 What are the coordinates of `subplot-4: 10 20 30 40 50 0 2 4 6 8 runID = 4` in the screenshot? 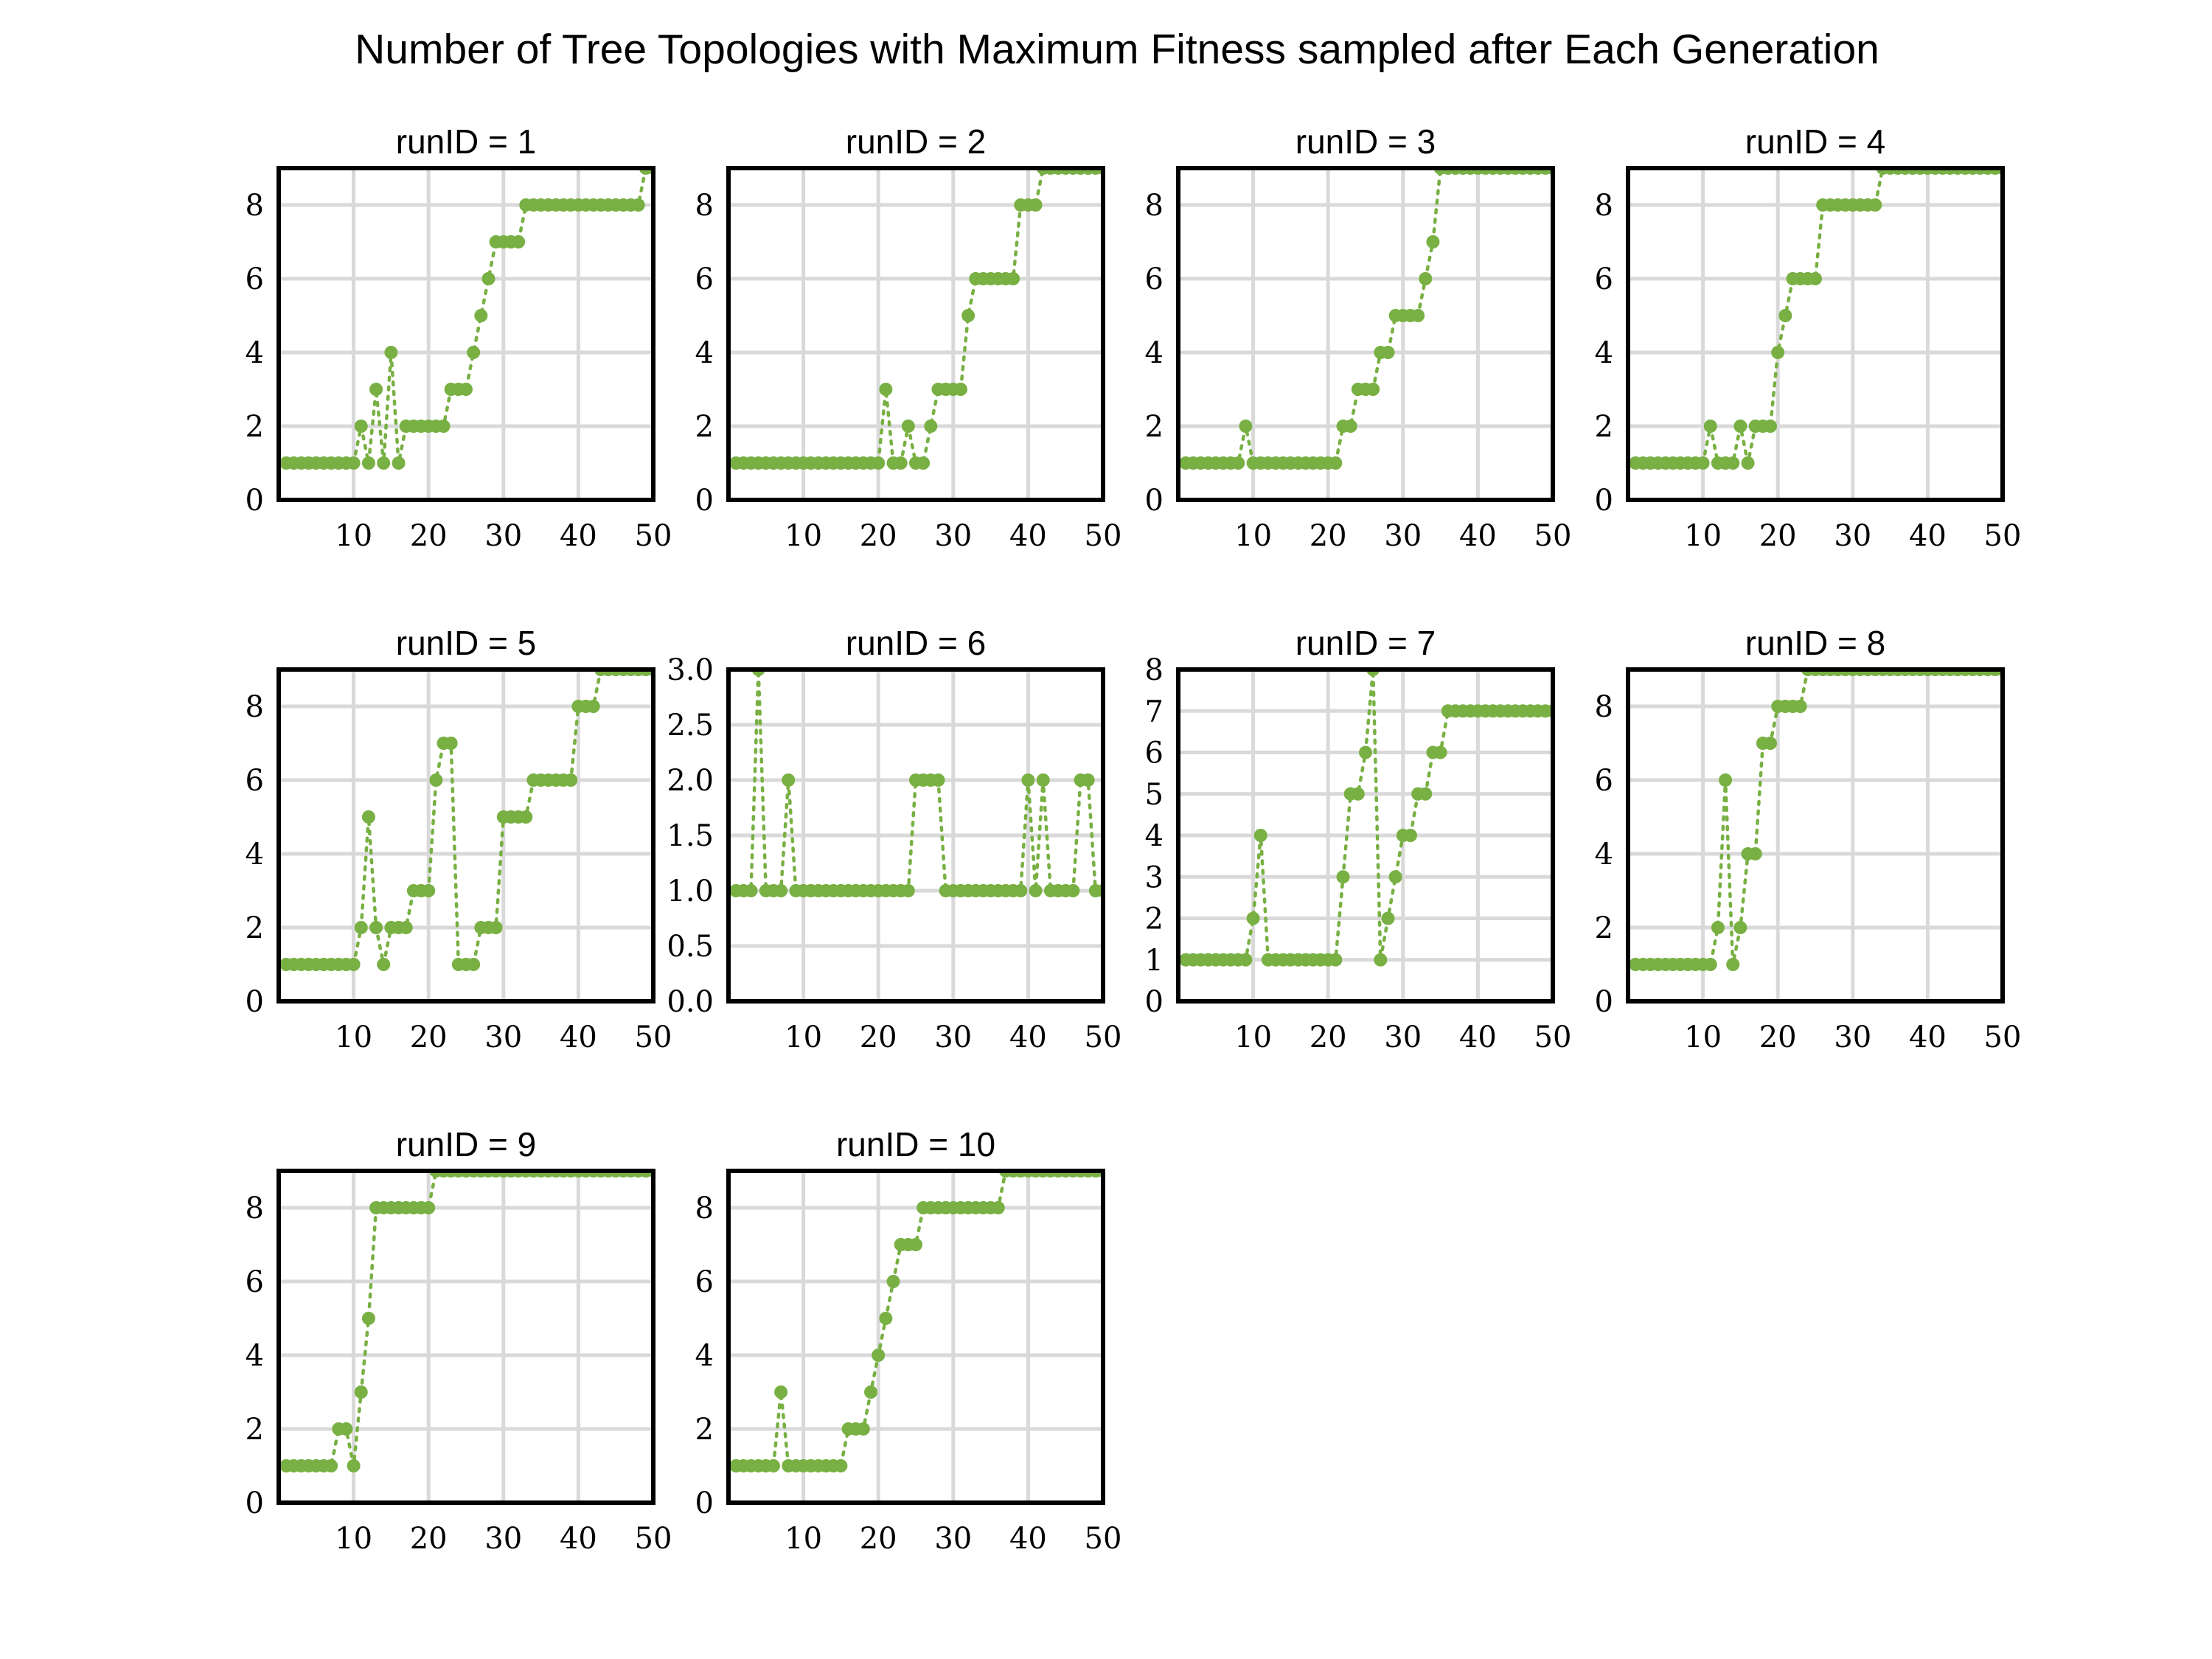 It's located at (1808, 337).